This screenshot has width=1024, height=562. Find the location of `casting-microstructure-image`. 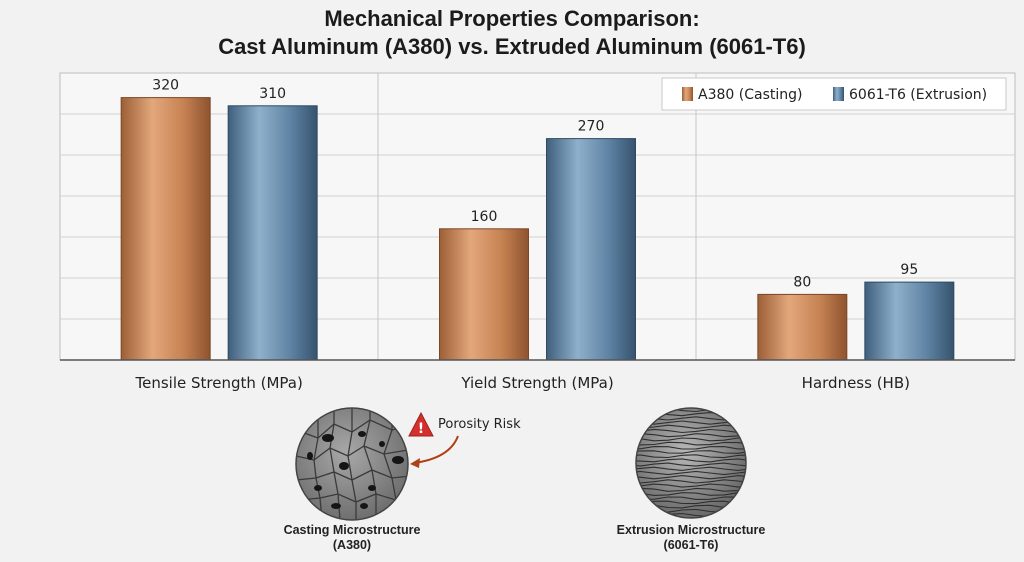

casting-microstructure-image is located at coordinates (352, 464).